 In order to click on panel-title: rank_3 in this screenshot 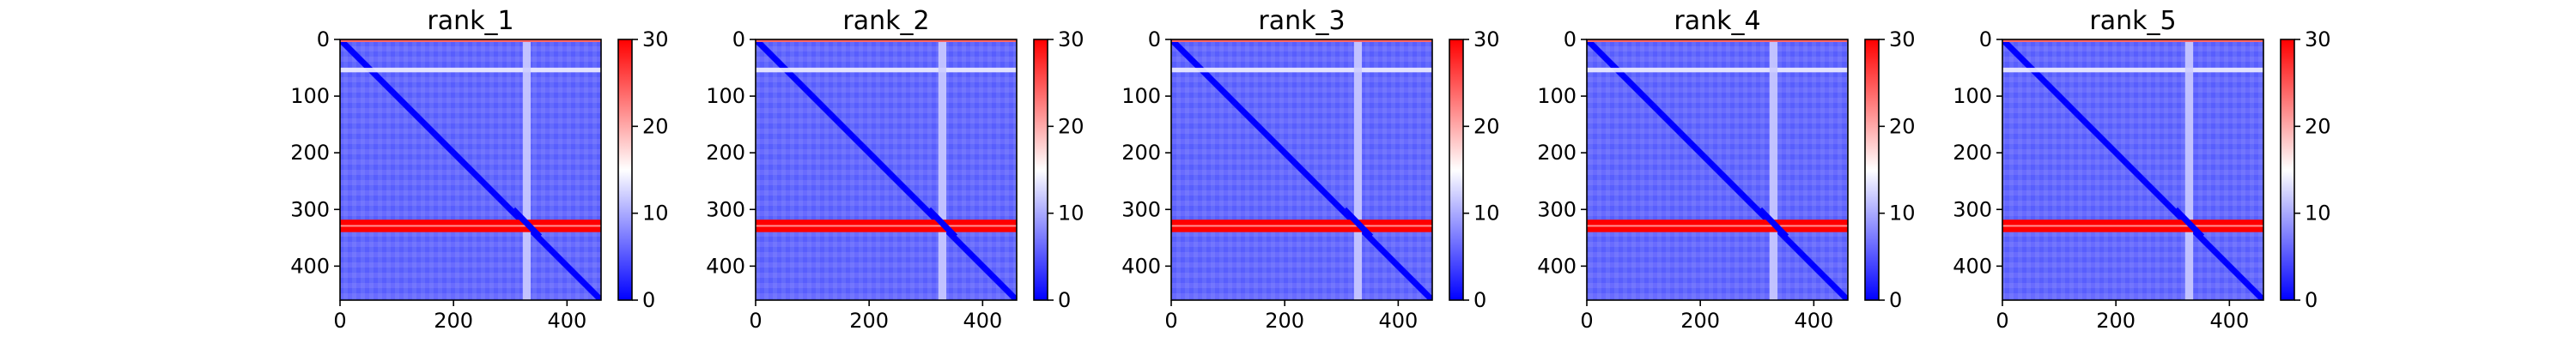, I will do `click(1301, 21)`.